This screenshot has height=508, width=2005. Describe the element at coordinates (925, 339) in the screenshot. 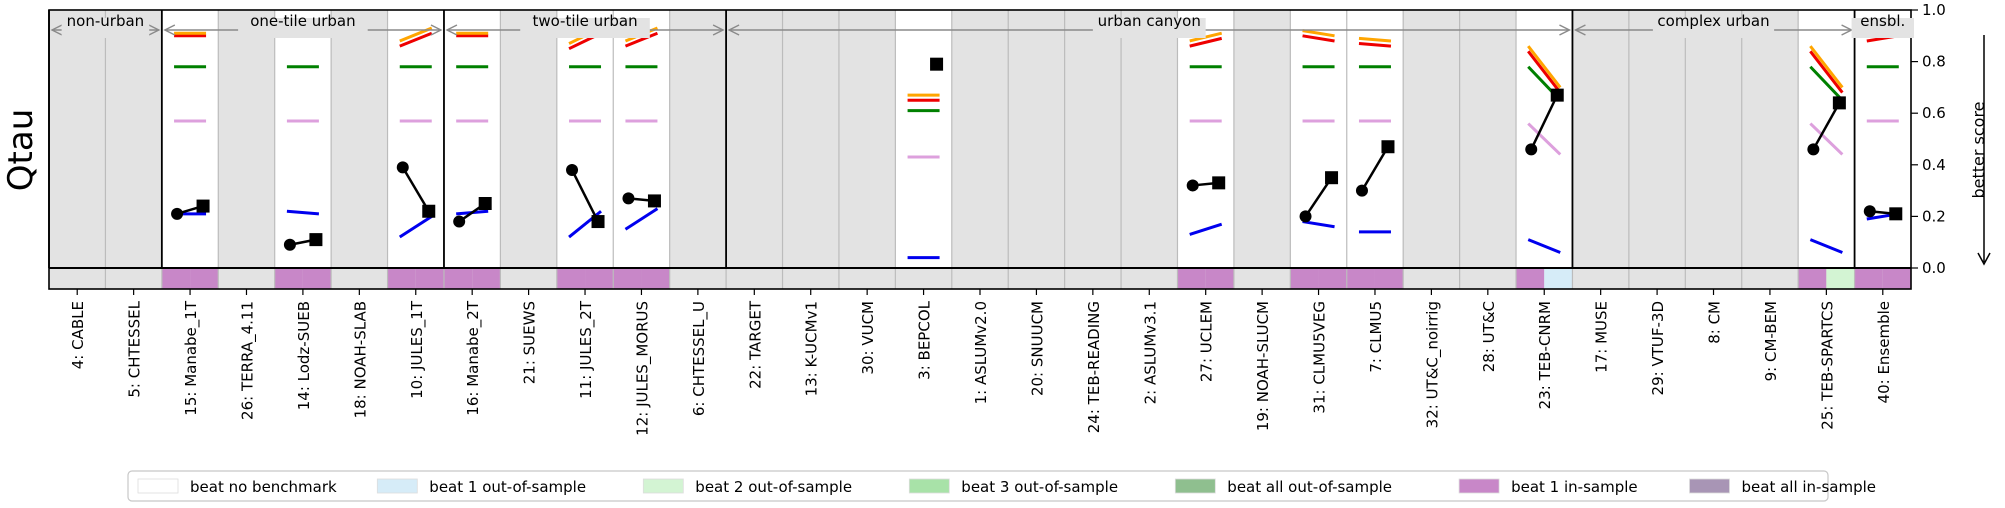

I see `x-tick-label: 3: BEPCOL` at that location.